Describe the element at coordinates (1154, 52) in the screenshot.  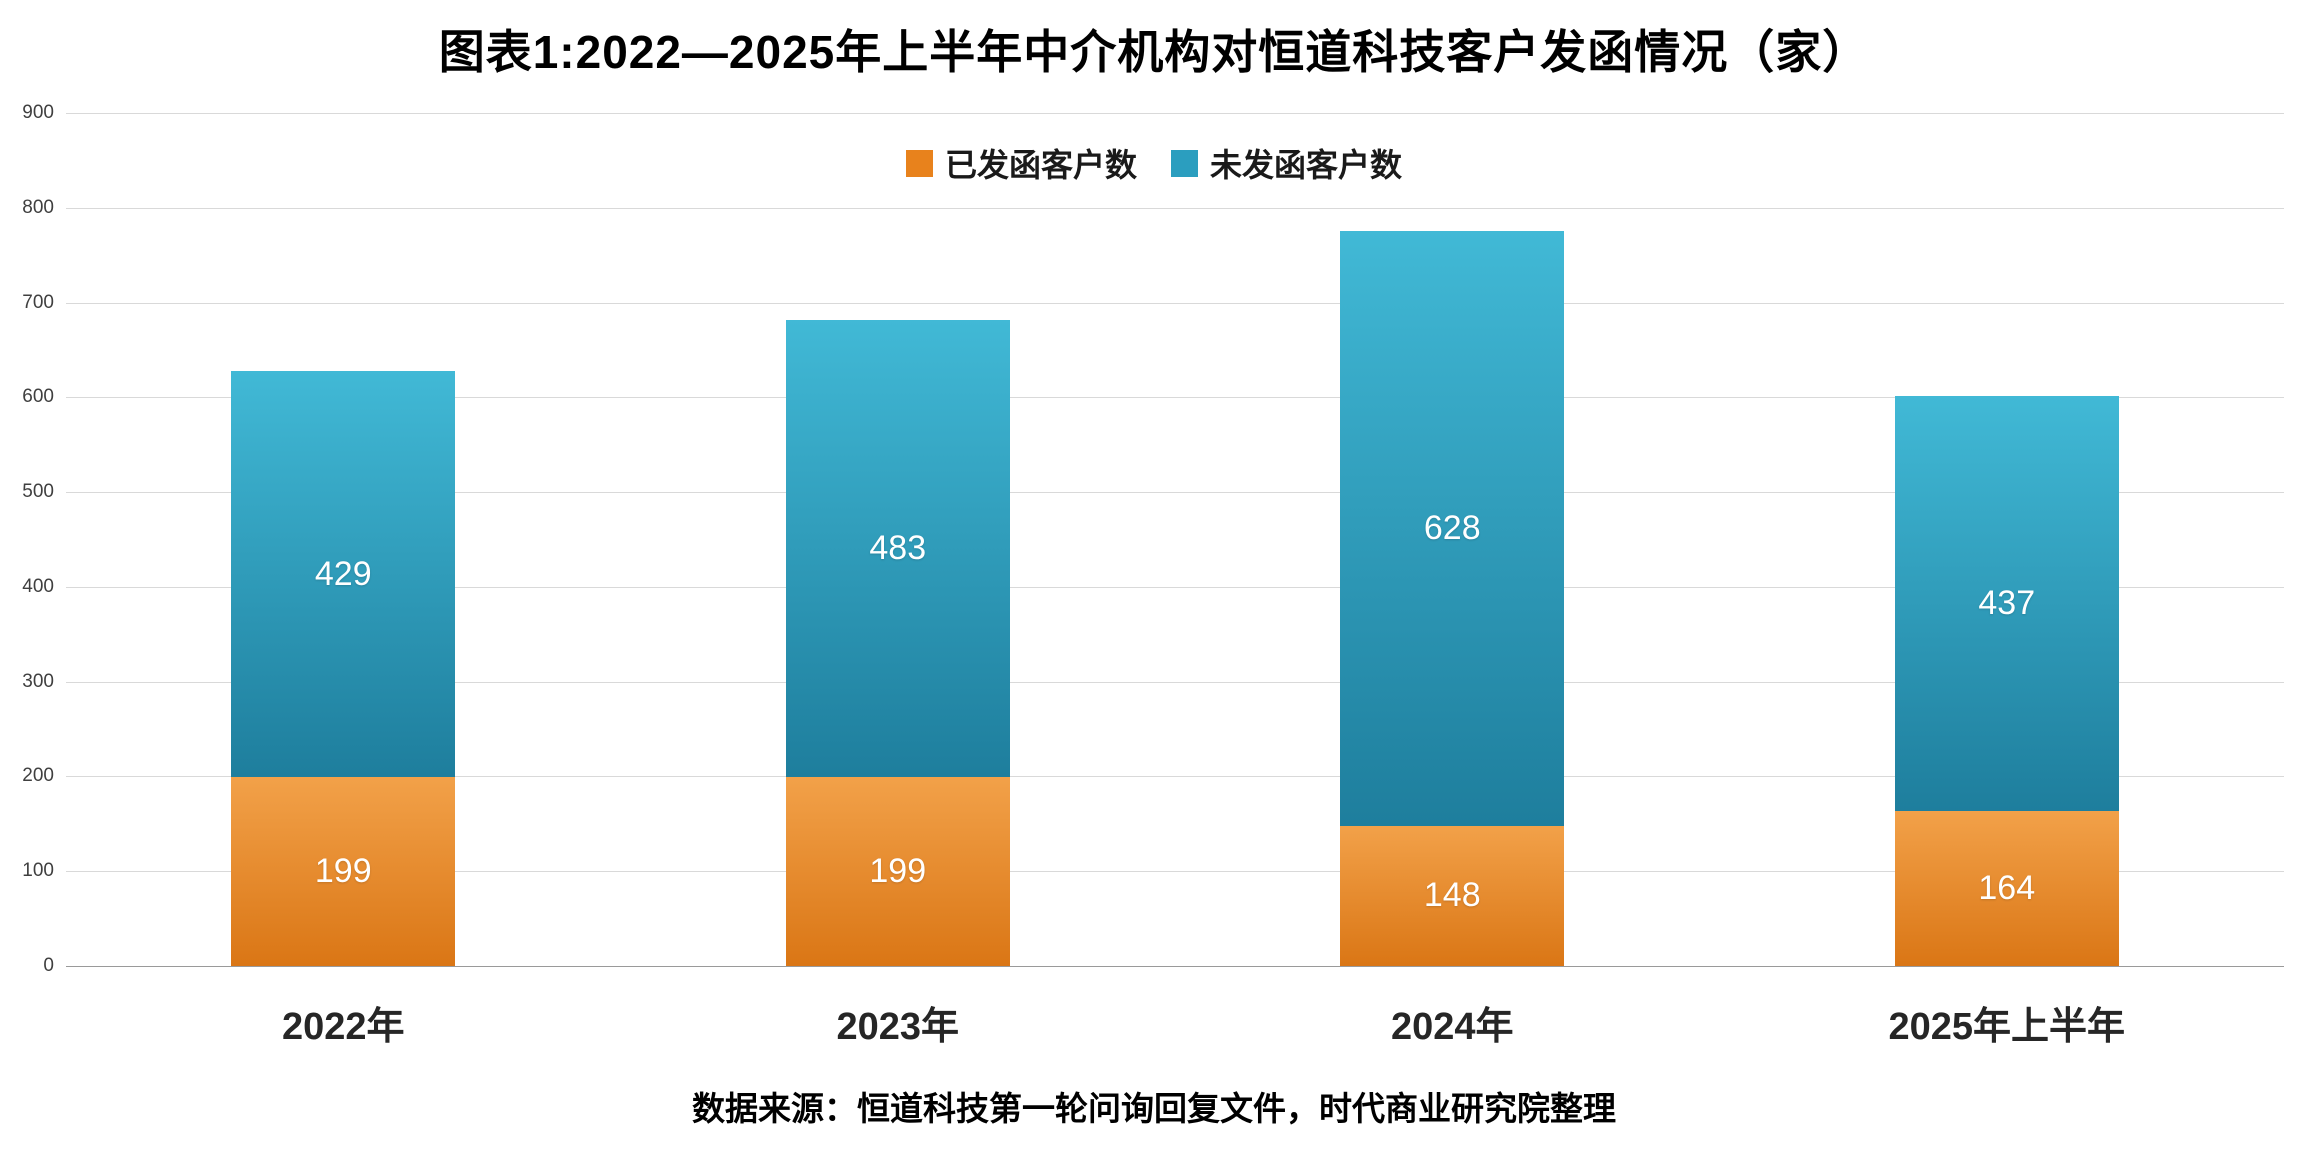
I see `chart-title: 图表1:2022—2025年上半年中介机构对恒道科技客户发函情况（家）` at that location.